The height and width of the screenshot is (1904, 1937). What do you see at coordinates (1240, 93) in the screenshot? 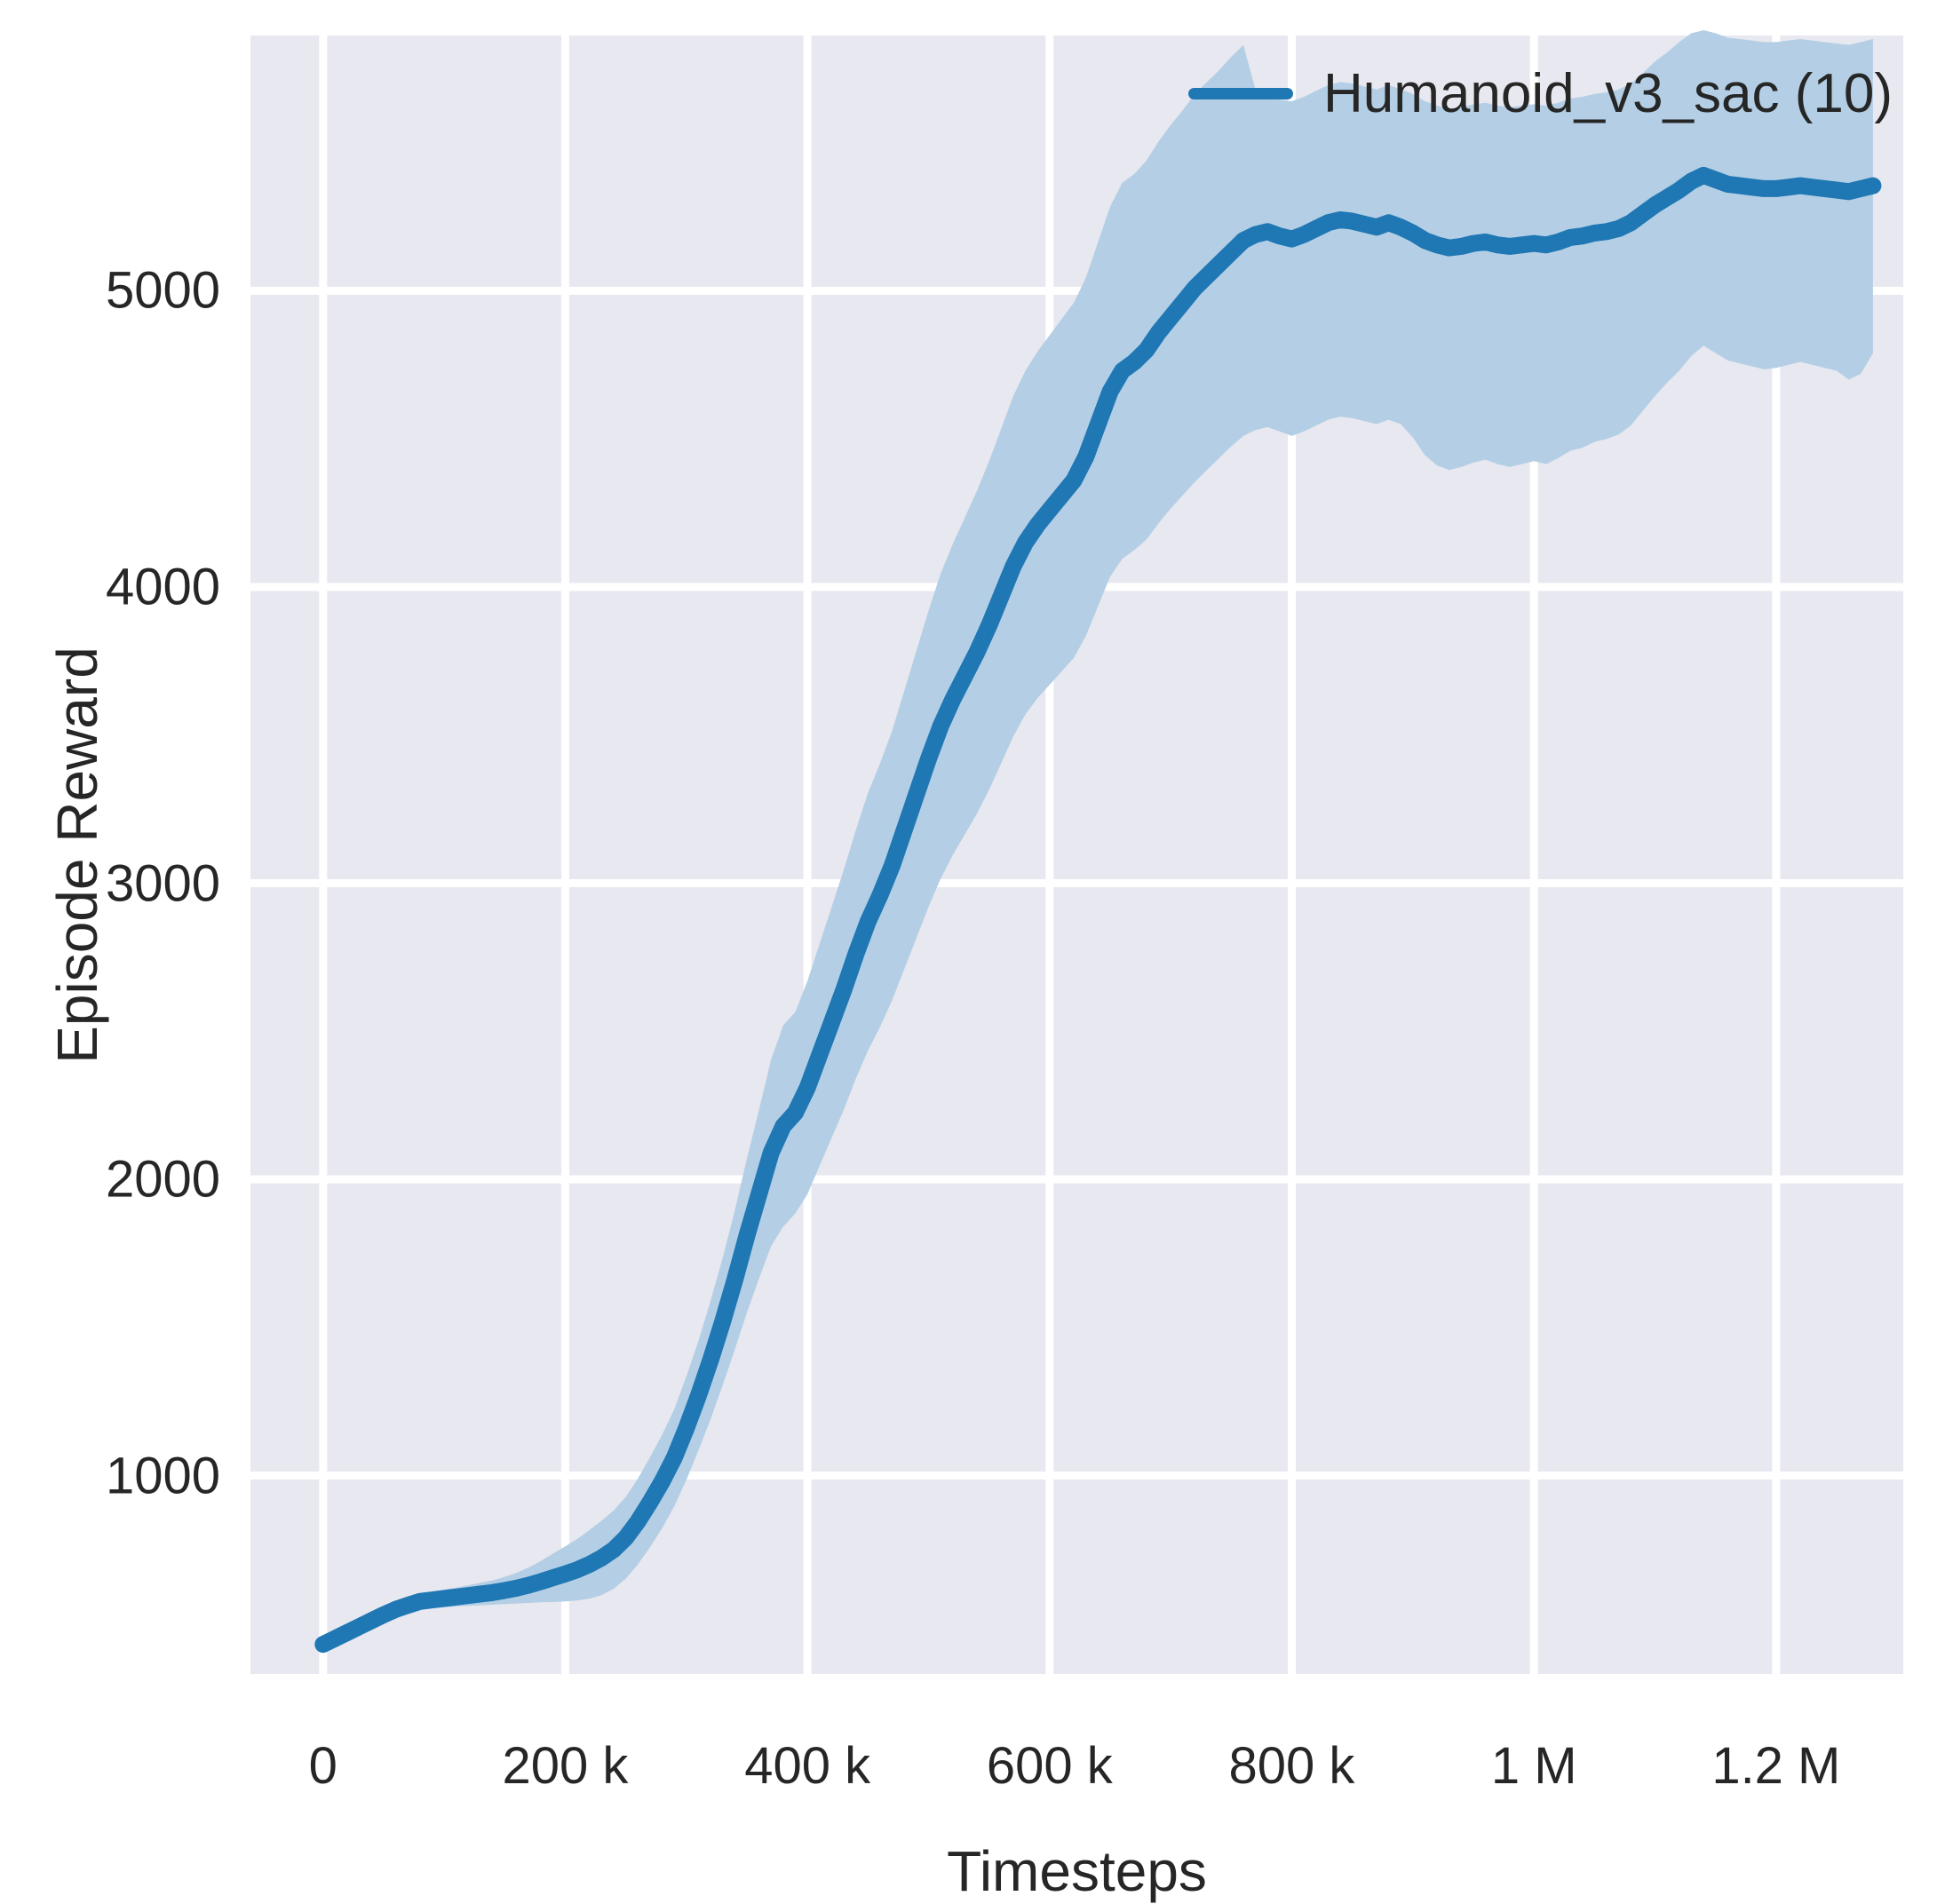
I see `legend-swatch-humanoid-v3-sac` at bounding box center [1240, 93].